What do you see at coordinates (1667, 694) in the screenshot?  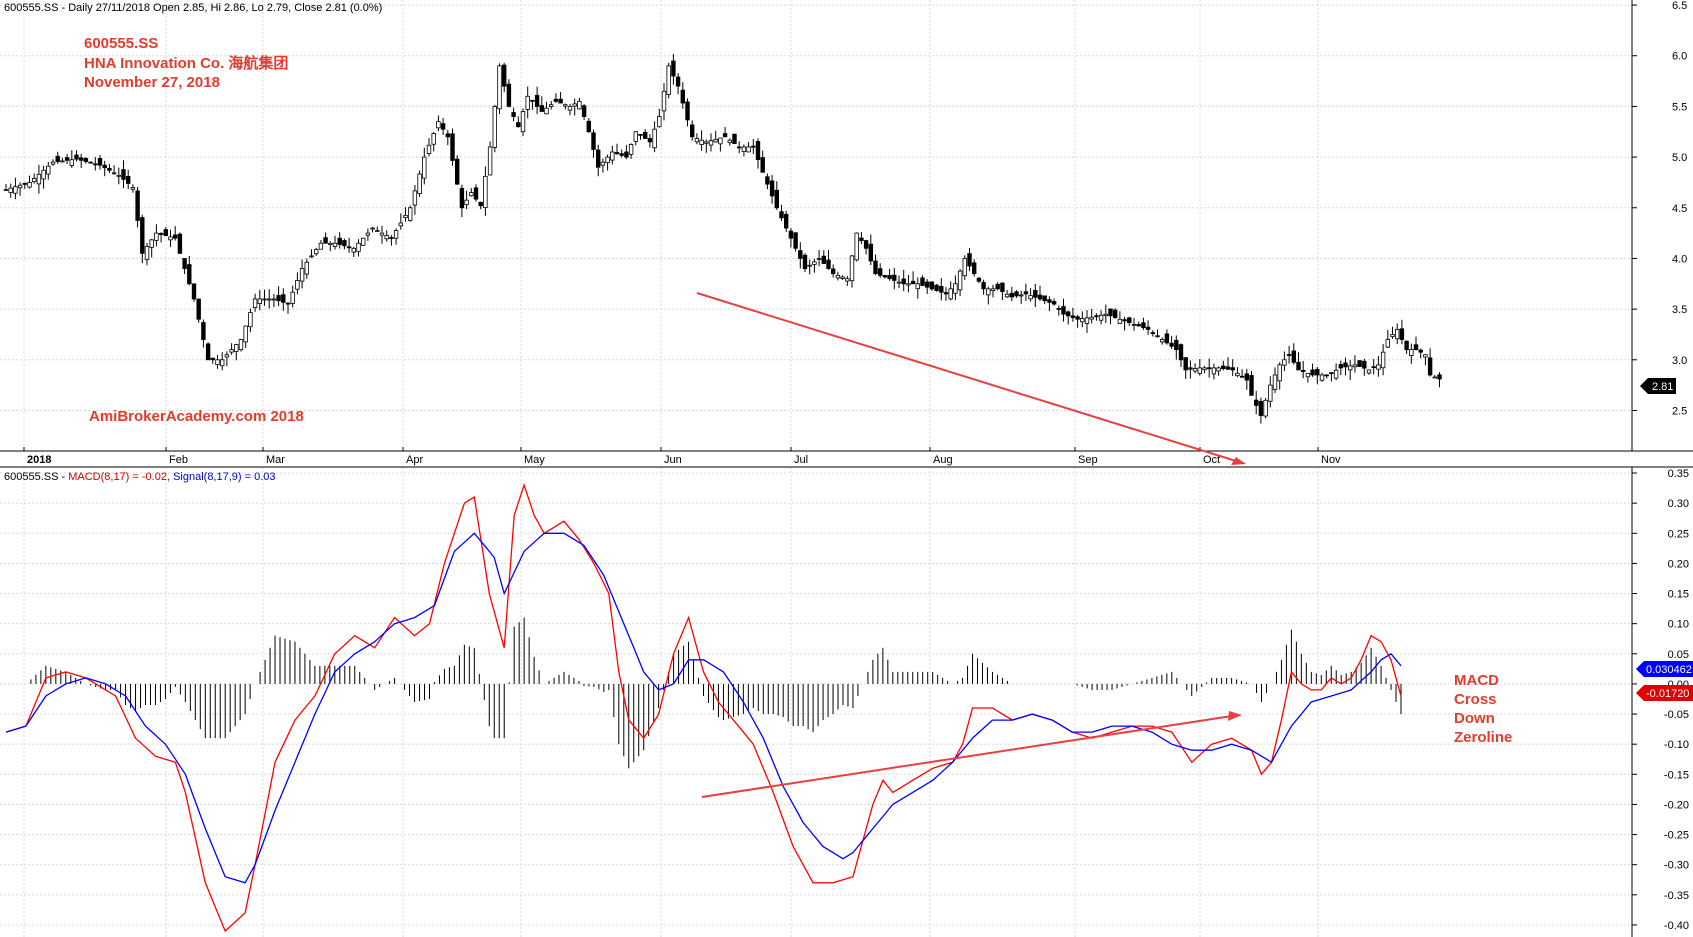 I see `signal-value-label: -0.01720` at bounding box center [1667, 694].